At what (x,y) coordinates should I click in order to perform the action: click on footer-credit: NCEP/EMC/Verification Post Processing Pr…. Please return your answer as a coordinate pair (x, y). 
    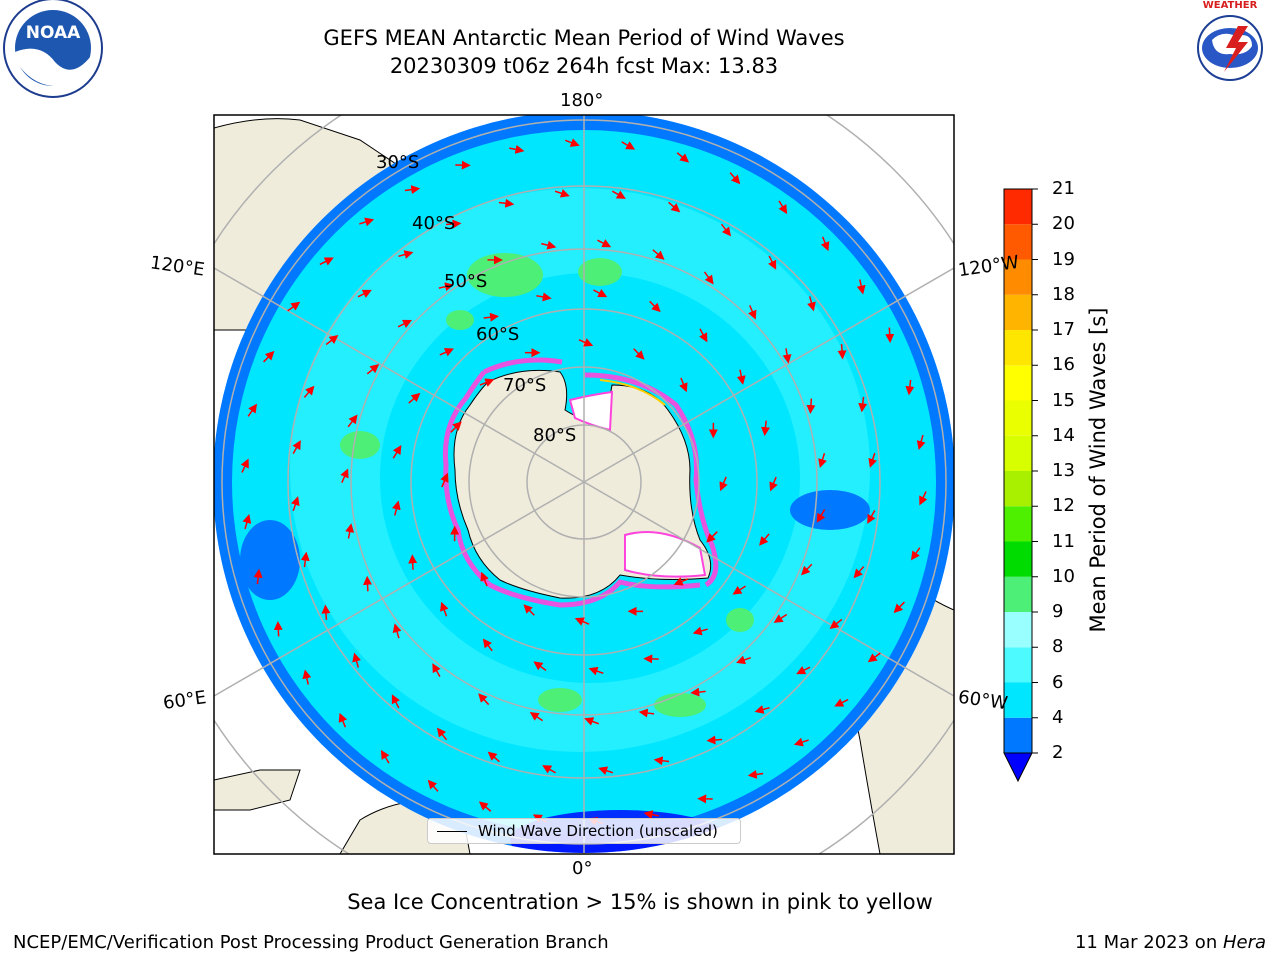
    Looking at the image, I should click on (311, 942).